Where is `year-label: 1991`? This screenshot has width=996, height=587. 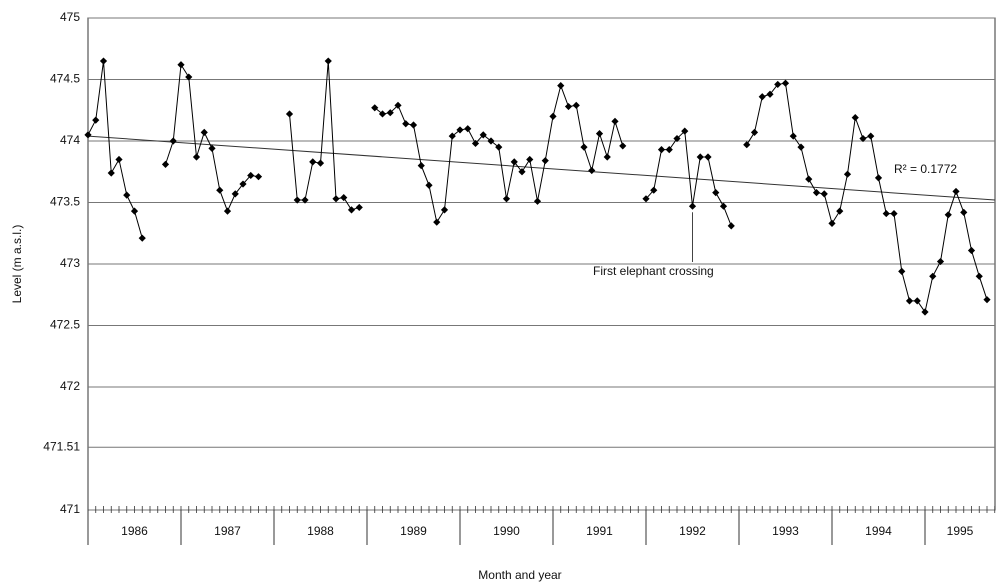
year-label: 1991 is located at coordinates (599, 531).